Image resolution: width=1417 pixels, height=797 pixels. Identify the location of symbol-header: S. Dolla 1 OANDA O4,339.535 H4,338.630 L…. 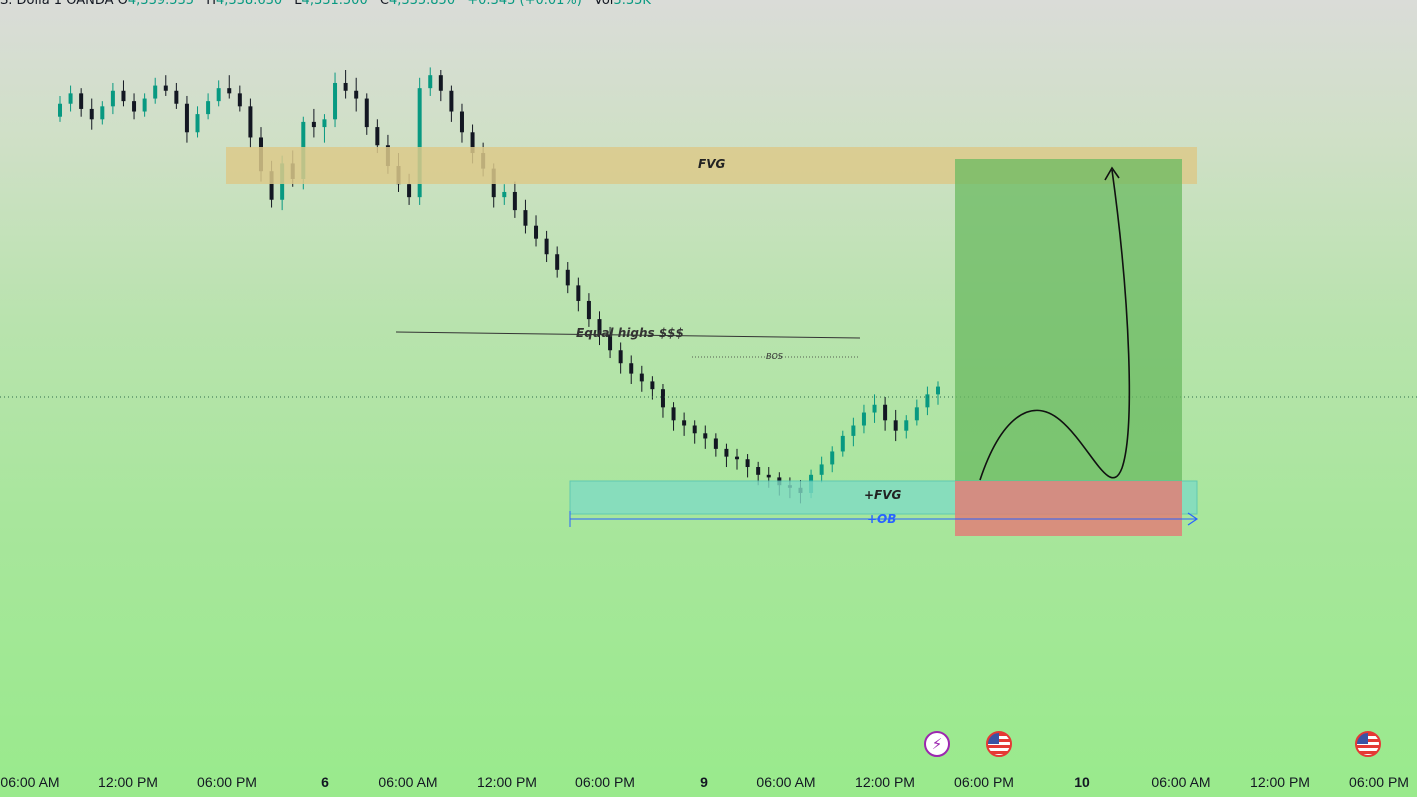
(329, 4).